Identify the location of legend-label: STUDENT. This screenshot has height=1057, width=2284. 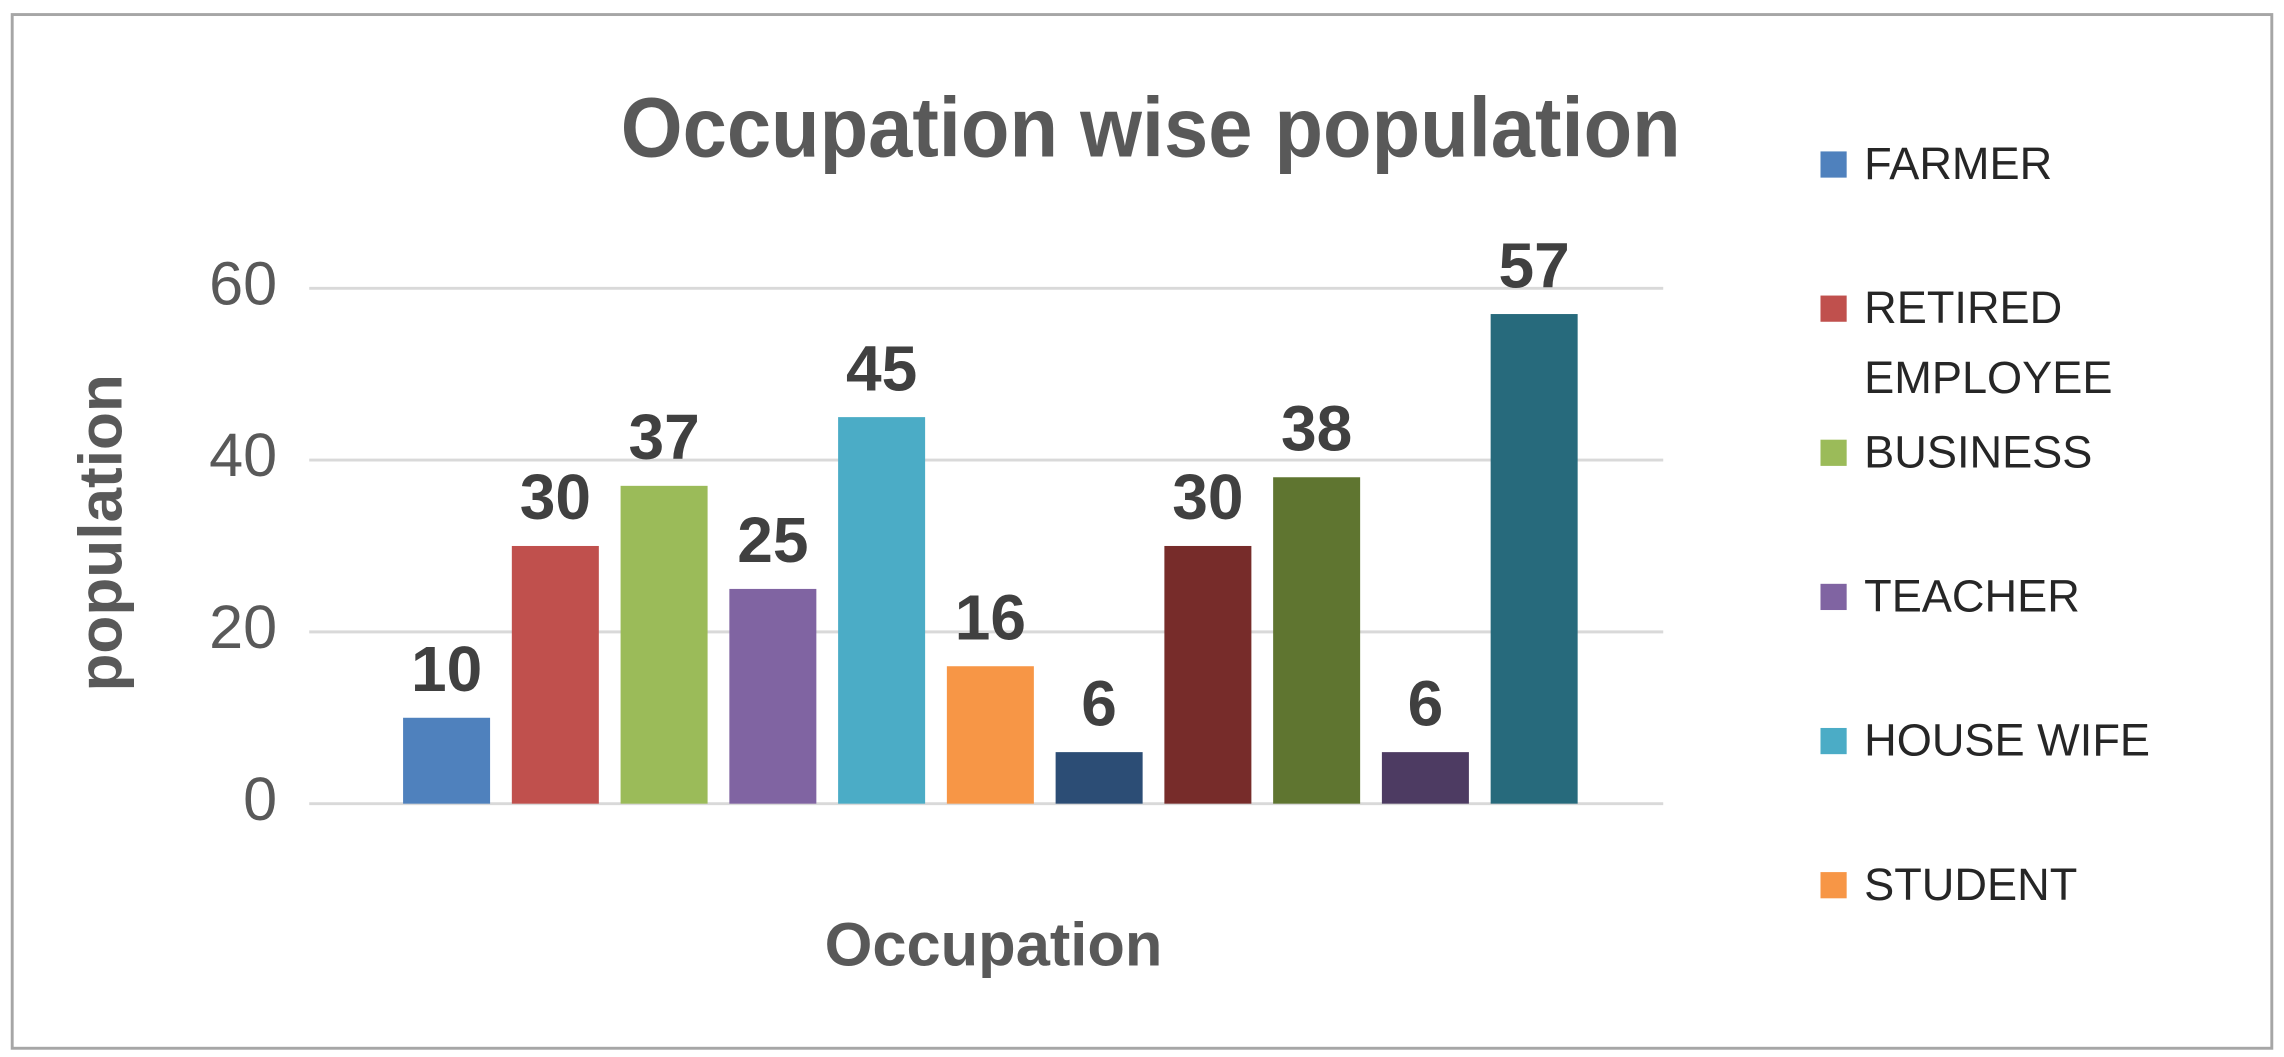
(1971, 884).